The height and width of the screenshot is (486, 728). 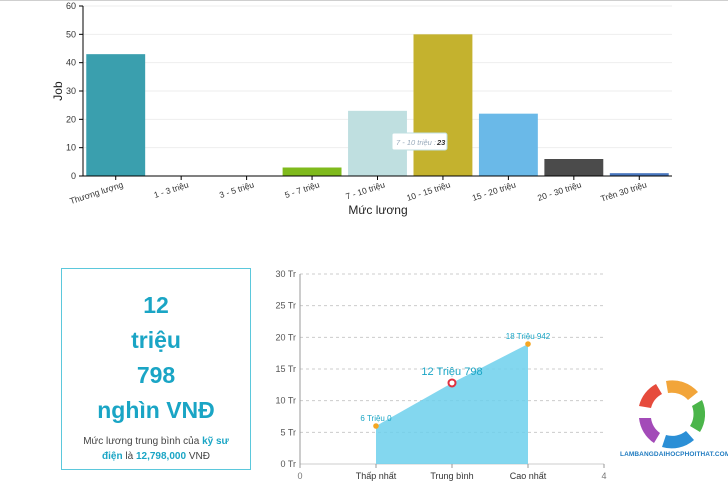 What do you see at coordinates (71, 6) in the screenshot?
I see `bar-y-tick-label: 60` at bounding box center [71, 6].